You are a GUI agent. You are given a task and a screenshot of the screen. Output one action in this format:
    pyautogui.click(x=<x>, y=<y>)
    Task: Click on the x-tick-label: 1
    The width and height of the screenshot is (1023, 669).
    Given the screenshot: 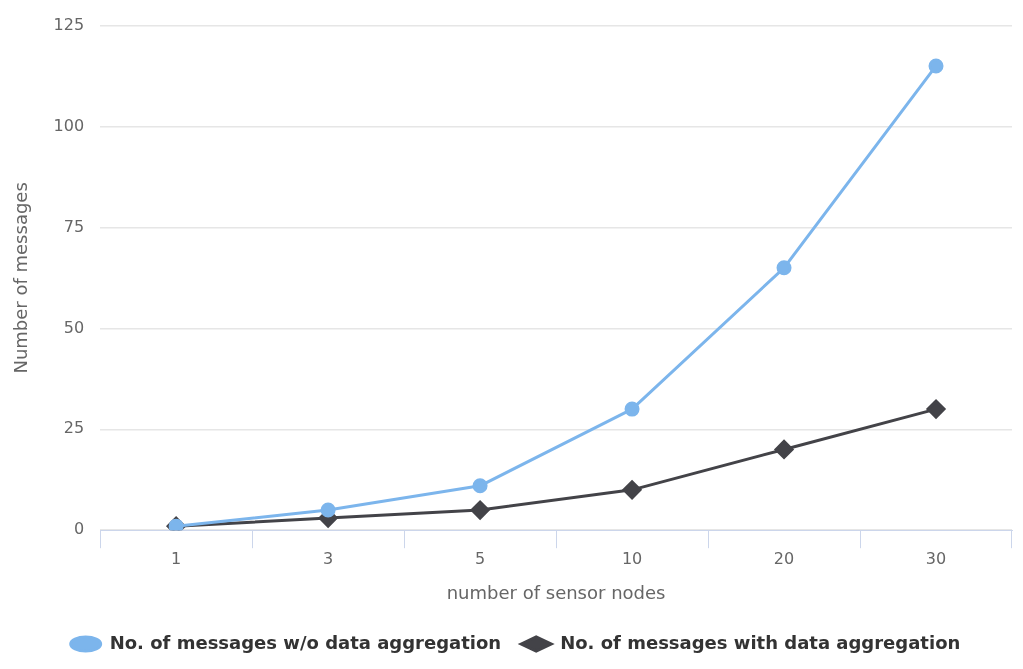 What is the action you would take?
    pyautogui.click(x=176, y=558)
    